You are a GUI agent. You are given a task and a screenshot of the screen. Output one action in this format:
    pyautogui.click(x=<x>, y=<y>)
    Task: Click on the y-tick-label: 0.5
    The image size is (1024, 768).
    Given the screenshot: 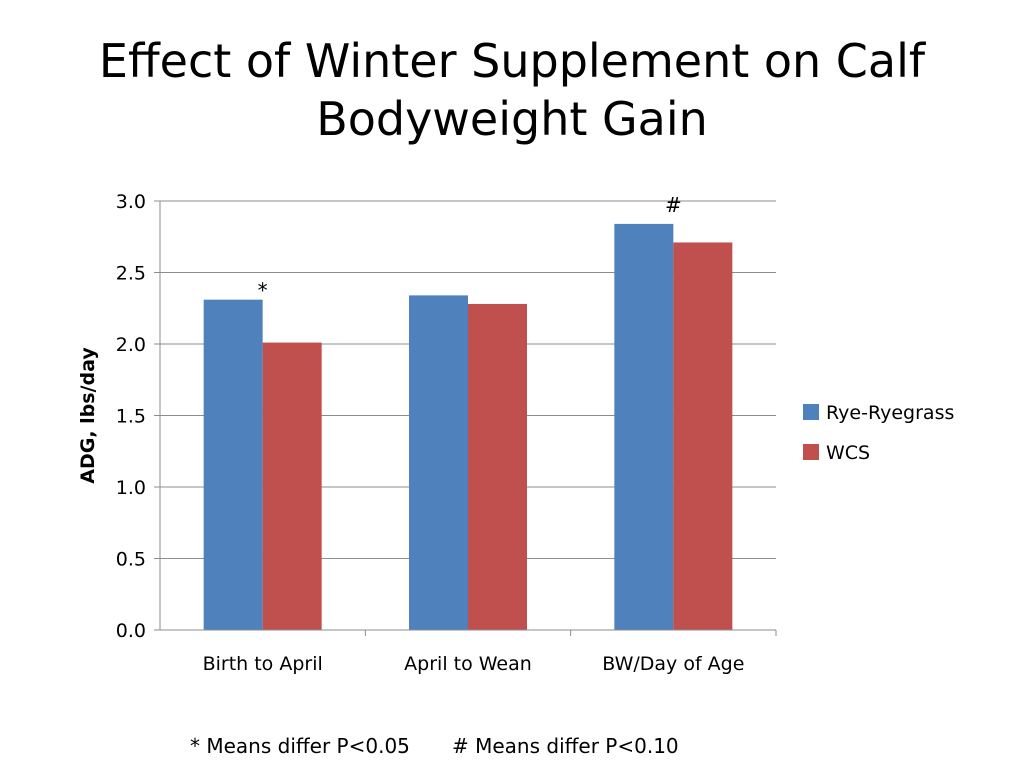 What is the action you would take?
    pyautogui.click(x=131, y=560)
    